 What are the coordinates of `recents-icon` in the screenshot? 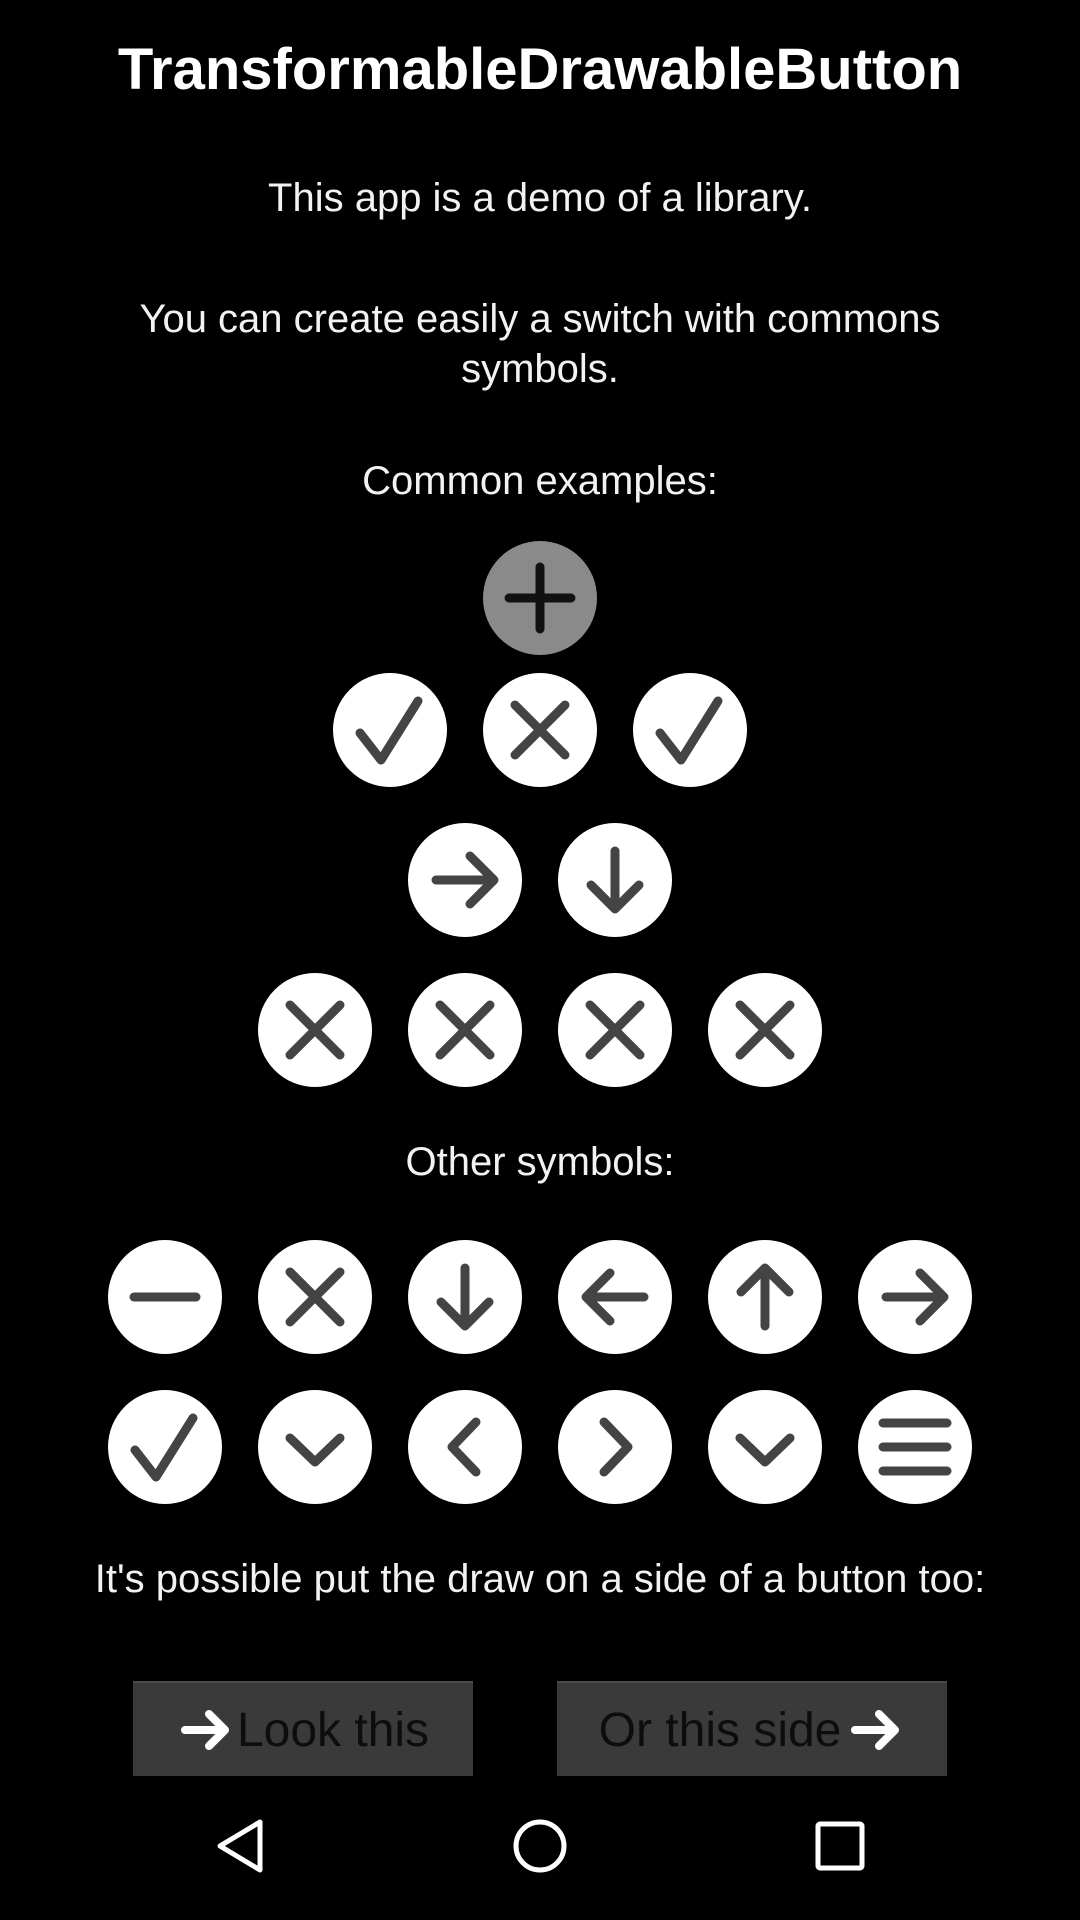 It's located at (840, 1846).